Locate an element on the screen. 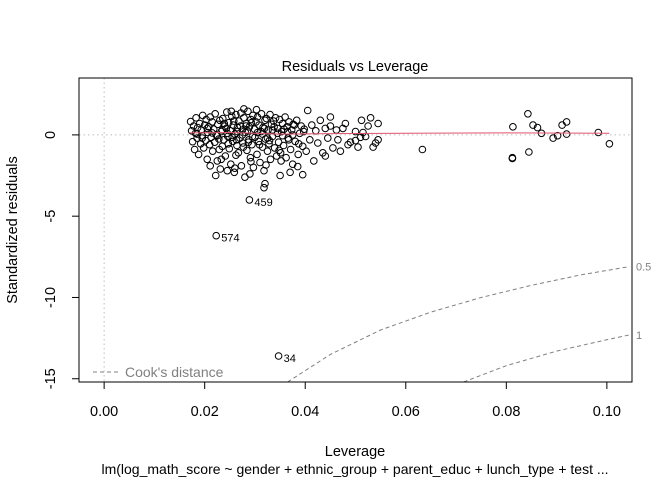 Image resolution: width=672 pixels, height=480 pixels. chart-title: Residuals vs Leverage is located at coordinates (355, 67).